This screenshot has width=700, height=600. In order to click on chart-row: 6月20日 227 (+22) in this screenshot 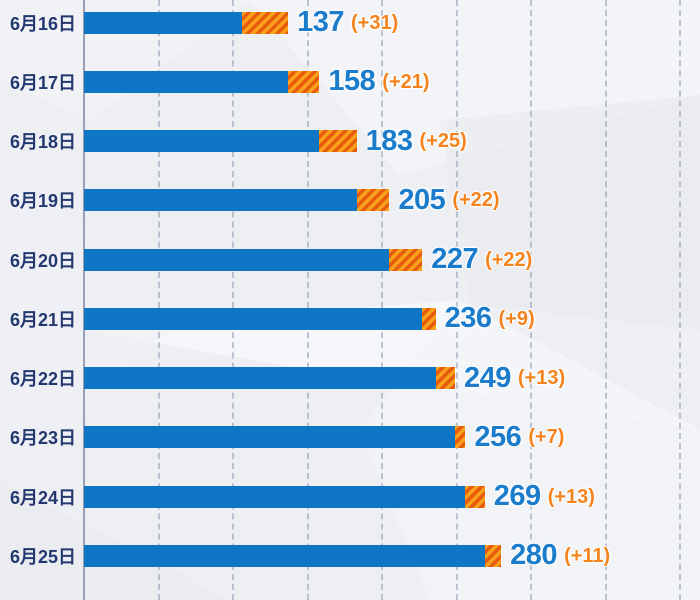, I will do `click(350, 259)`.